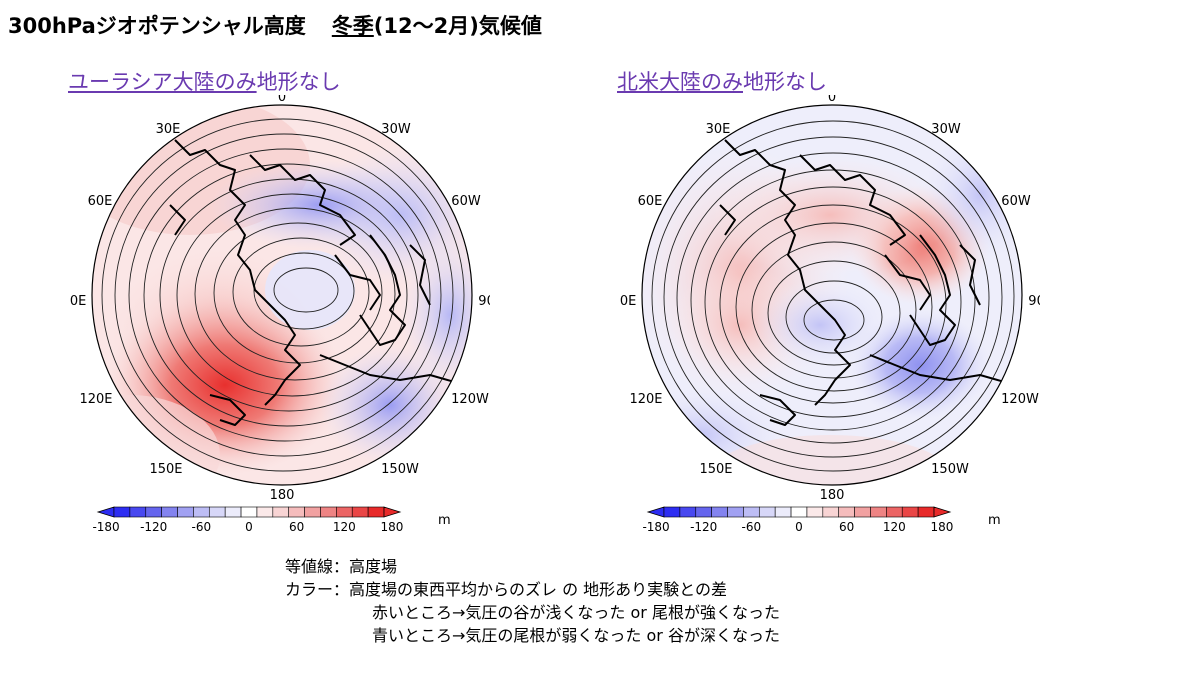 Image resolution: width=1200 pixels, height=675 pixels. Describe the element at coordinates (506, 589) in the screenshot. I see `note-color: カラー：高度場の東西平均からのズレ の 地形あり実験との差` at that location.